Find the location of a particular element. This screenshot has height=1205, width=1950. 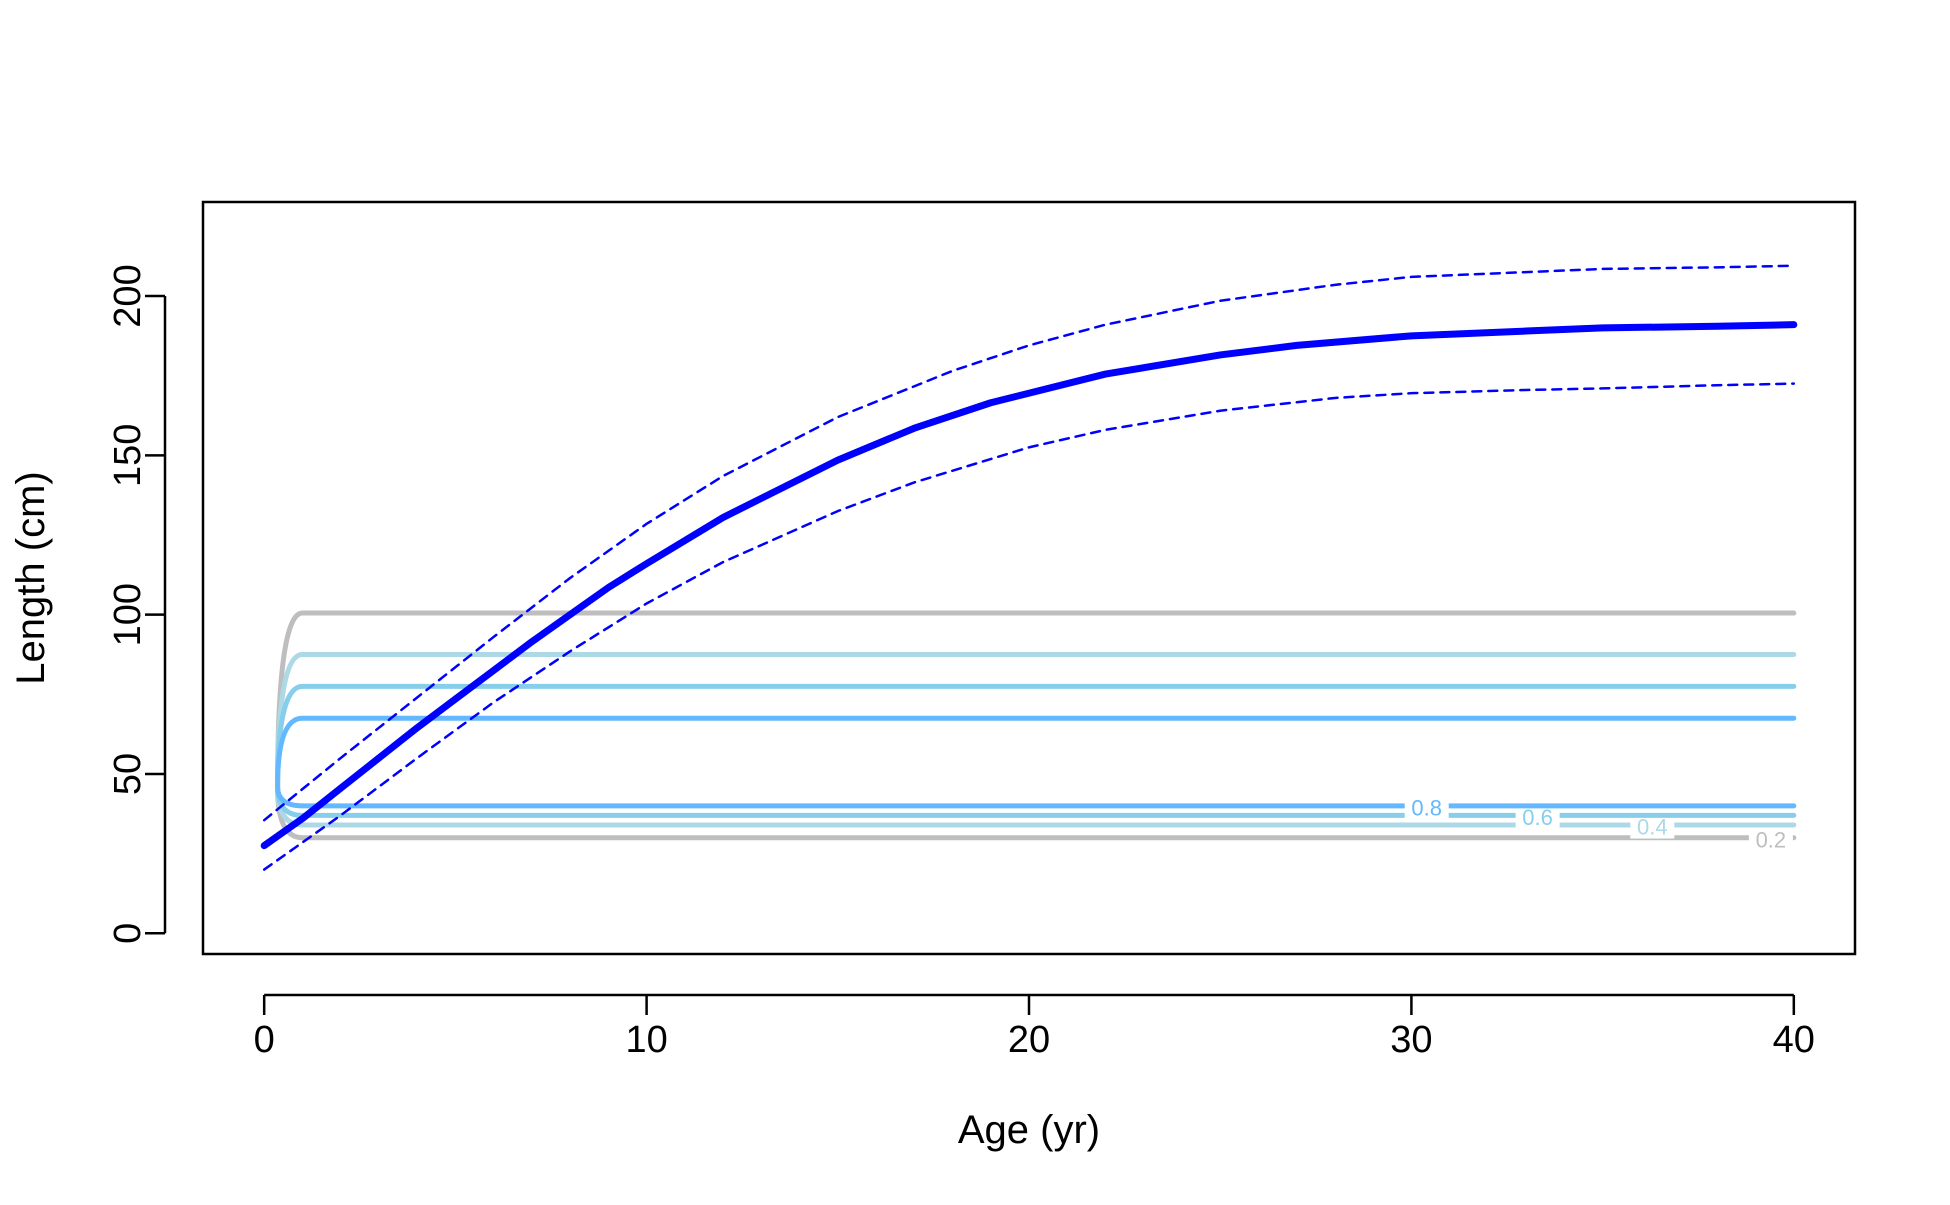

contour-label: 0.4 is located at coordinates (1652, 827).